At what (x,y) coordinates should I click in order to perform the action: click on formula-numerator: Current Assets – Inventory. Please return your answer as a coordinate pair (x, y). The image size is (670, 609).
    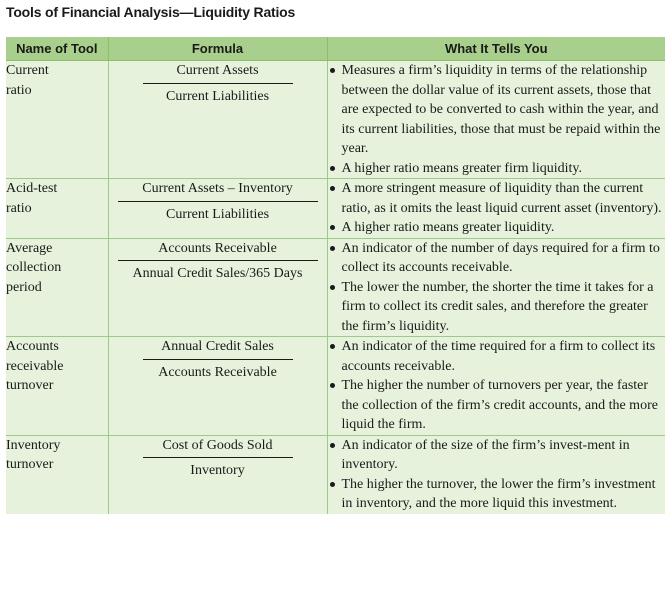
    Looking at the image, I should click on (217, 188).